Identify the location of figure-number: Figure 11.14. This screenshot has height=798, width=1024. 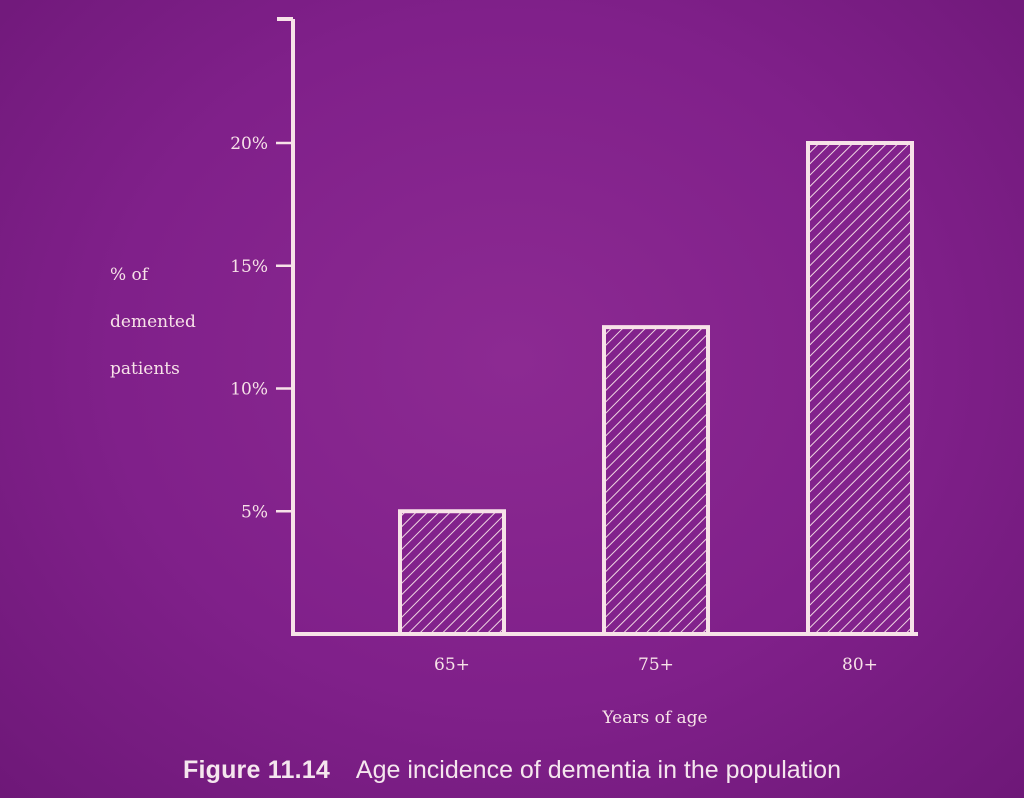
(256, 770).